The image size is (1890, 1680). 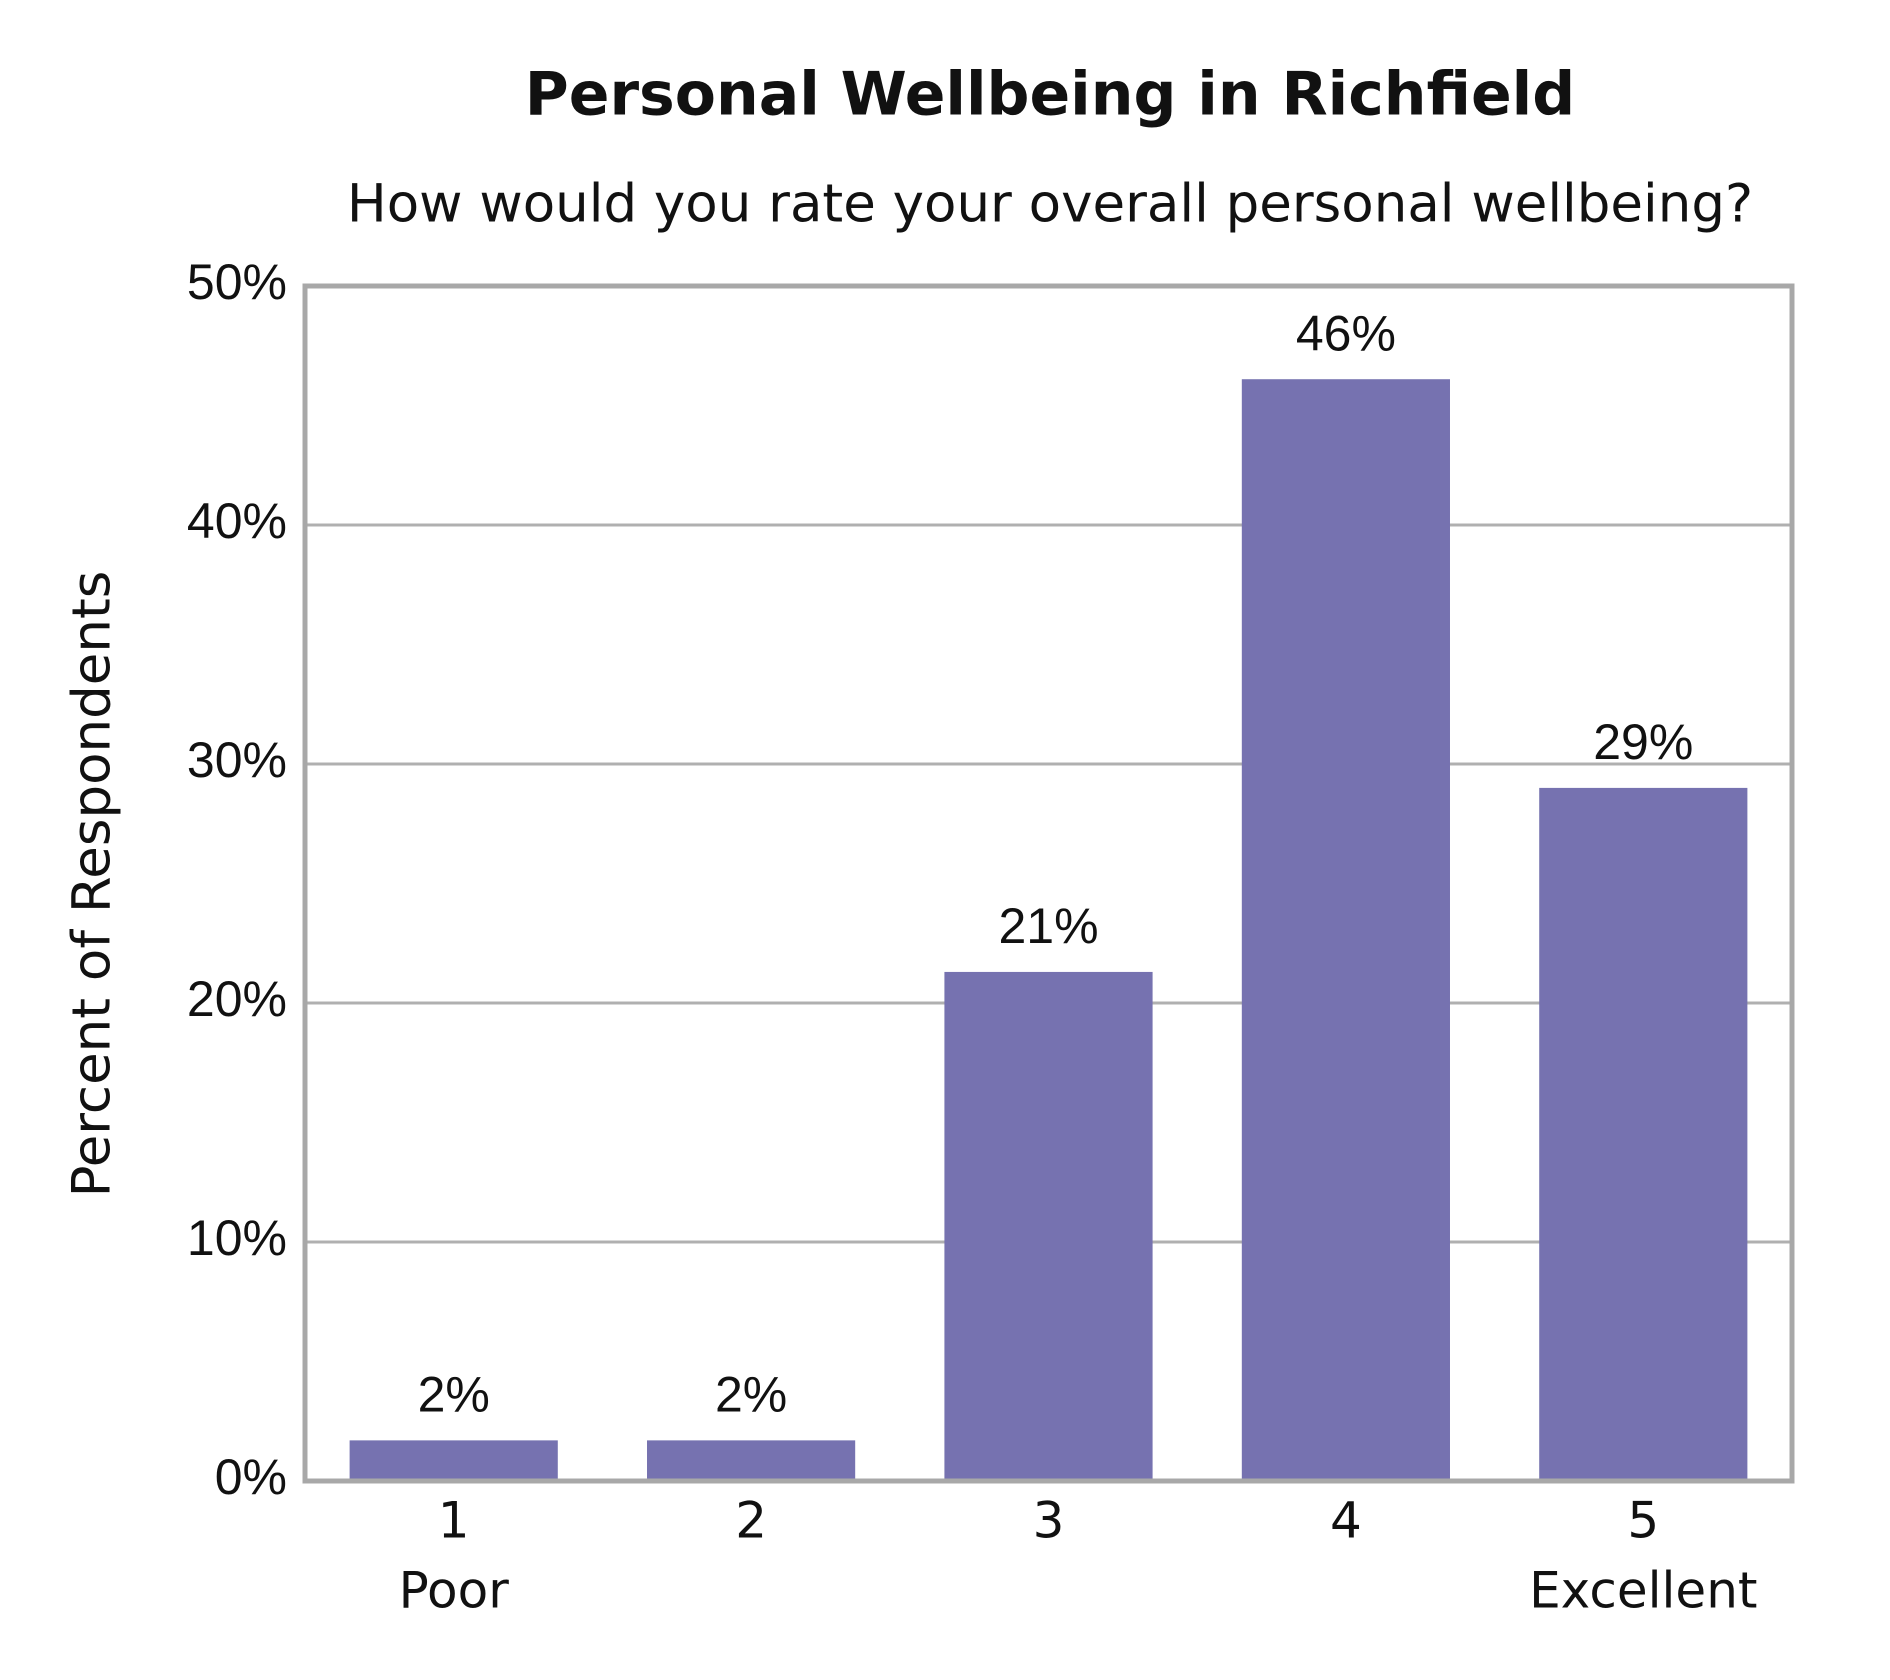 What do you see at coordinates (1643, 1521) in the screenshot?
I see `x-tick-label: 5` at bounding box center [1643, 1521].